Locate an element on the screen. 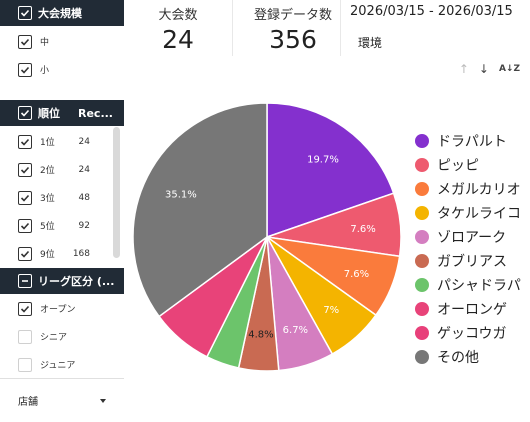 The width and height of the screenshot is (530, 422). tournament-count-label: 大会数 is located at coordinates (178, 15).